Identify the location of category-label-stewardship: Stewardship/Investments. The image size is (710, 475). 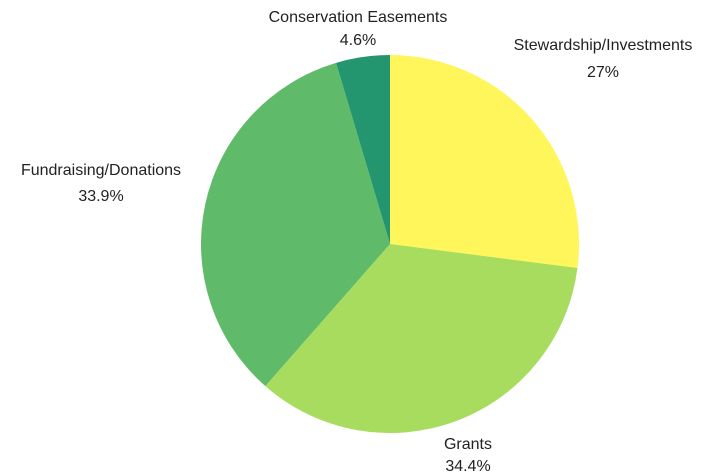
(603, 45).